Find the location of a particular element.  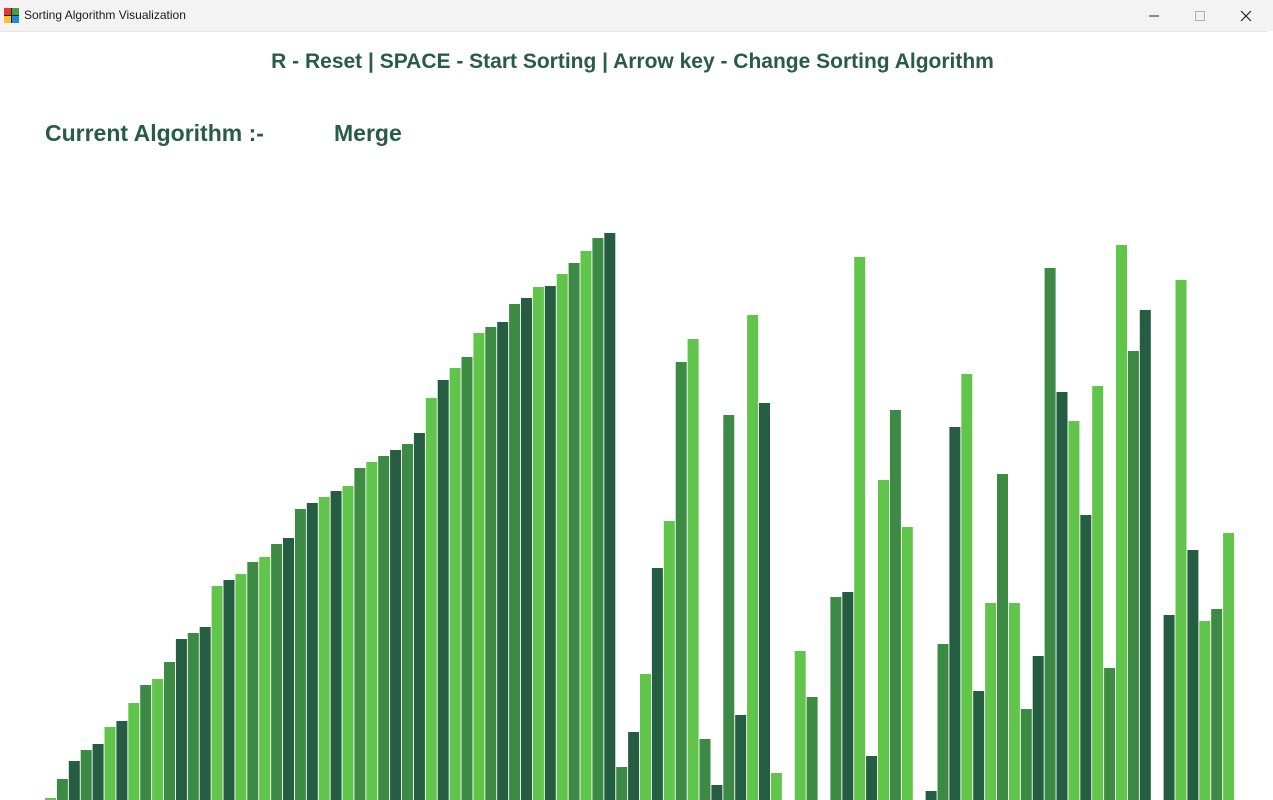

close-icon is located at coordinates (1246, 15).